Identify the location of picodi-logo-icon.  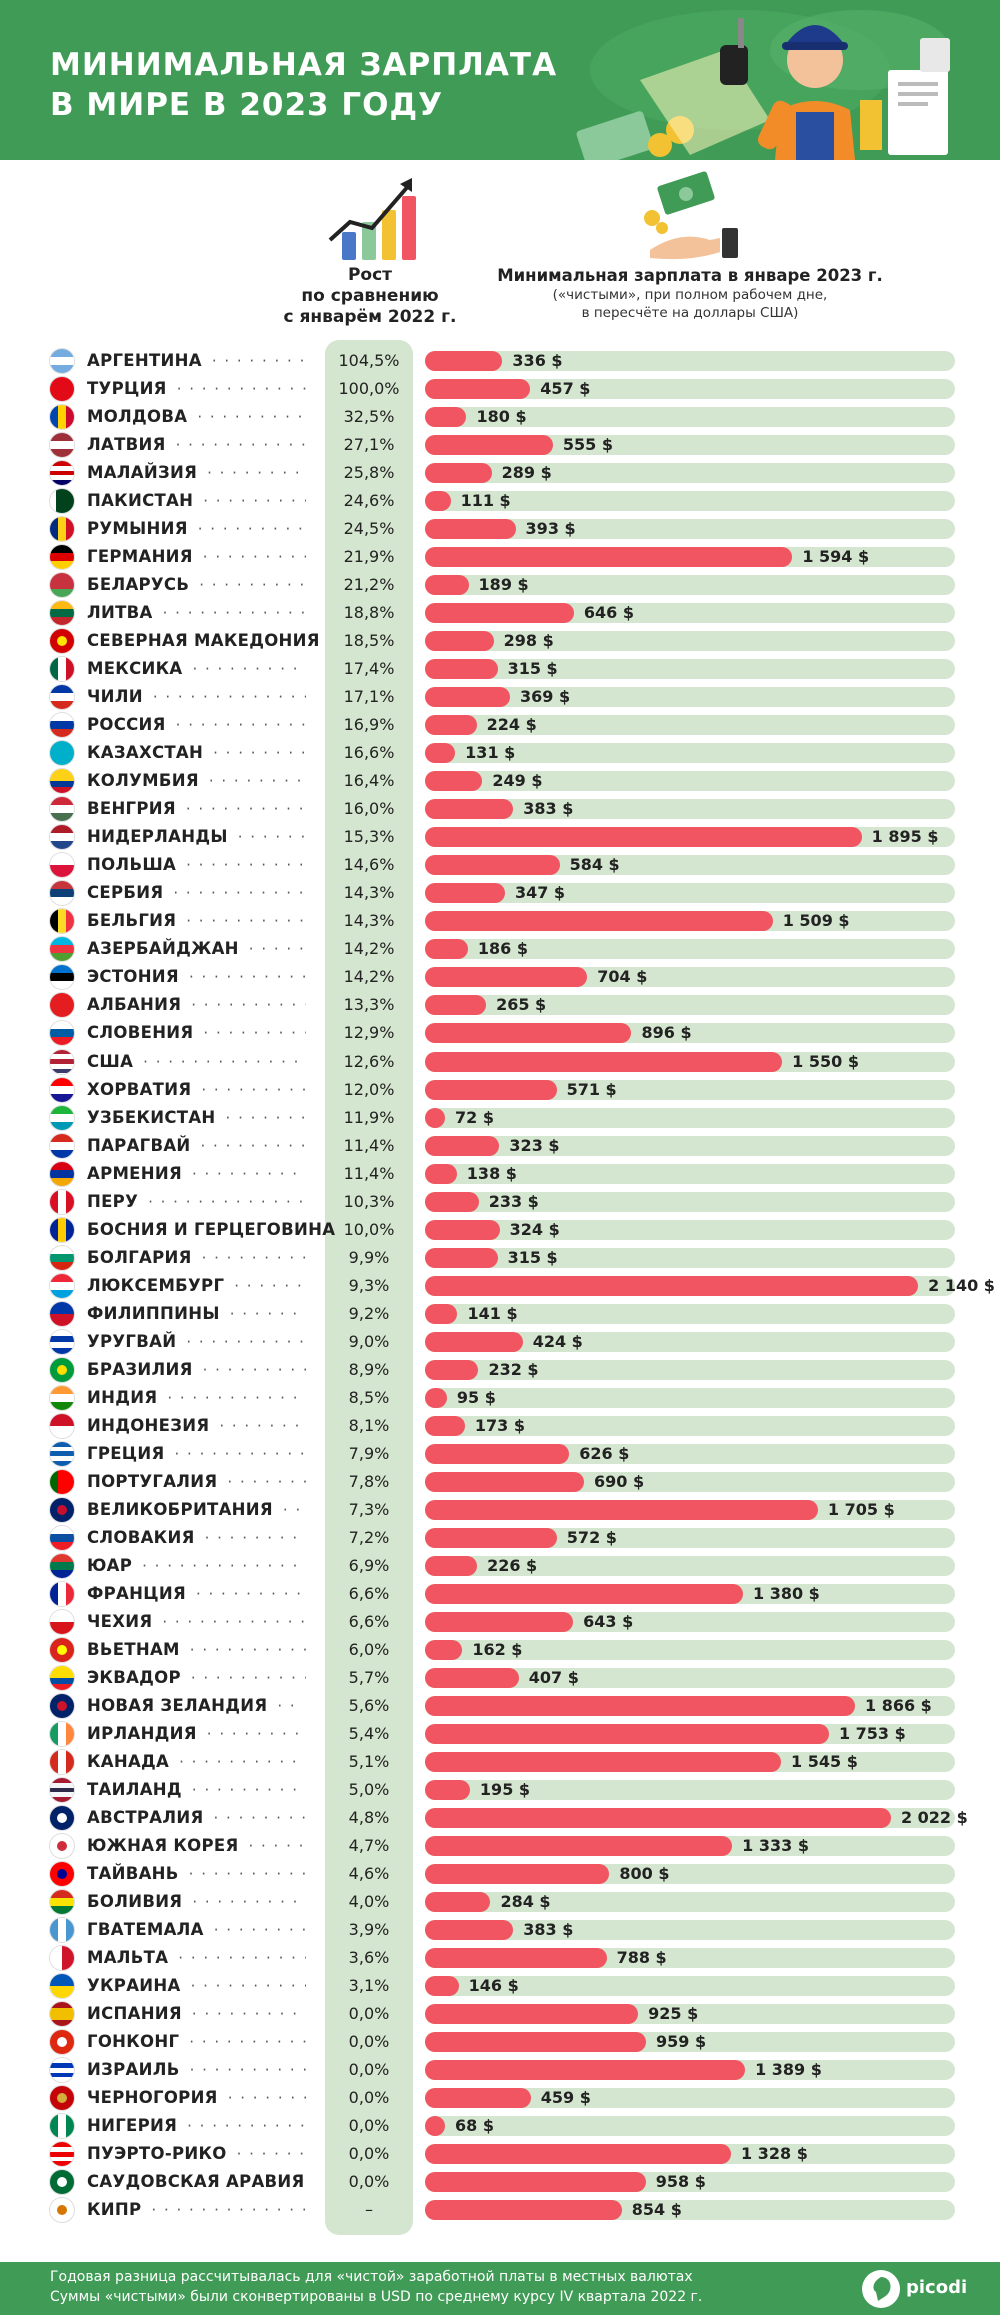
(881, 2289).